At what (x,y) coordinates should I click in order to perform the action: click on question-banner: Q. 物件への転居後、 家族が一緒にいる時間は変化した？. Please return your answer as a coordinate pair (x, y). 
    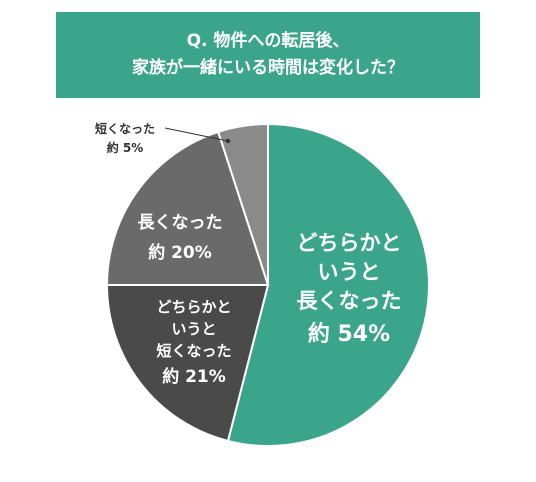
    Looking at the image, I should click on (268, 55).